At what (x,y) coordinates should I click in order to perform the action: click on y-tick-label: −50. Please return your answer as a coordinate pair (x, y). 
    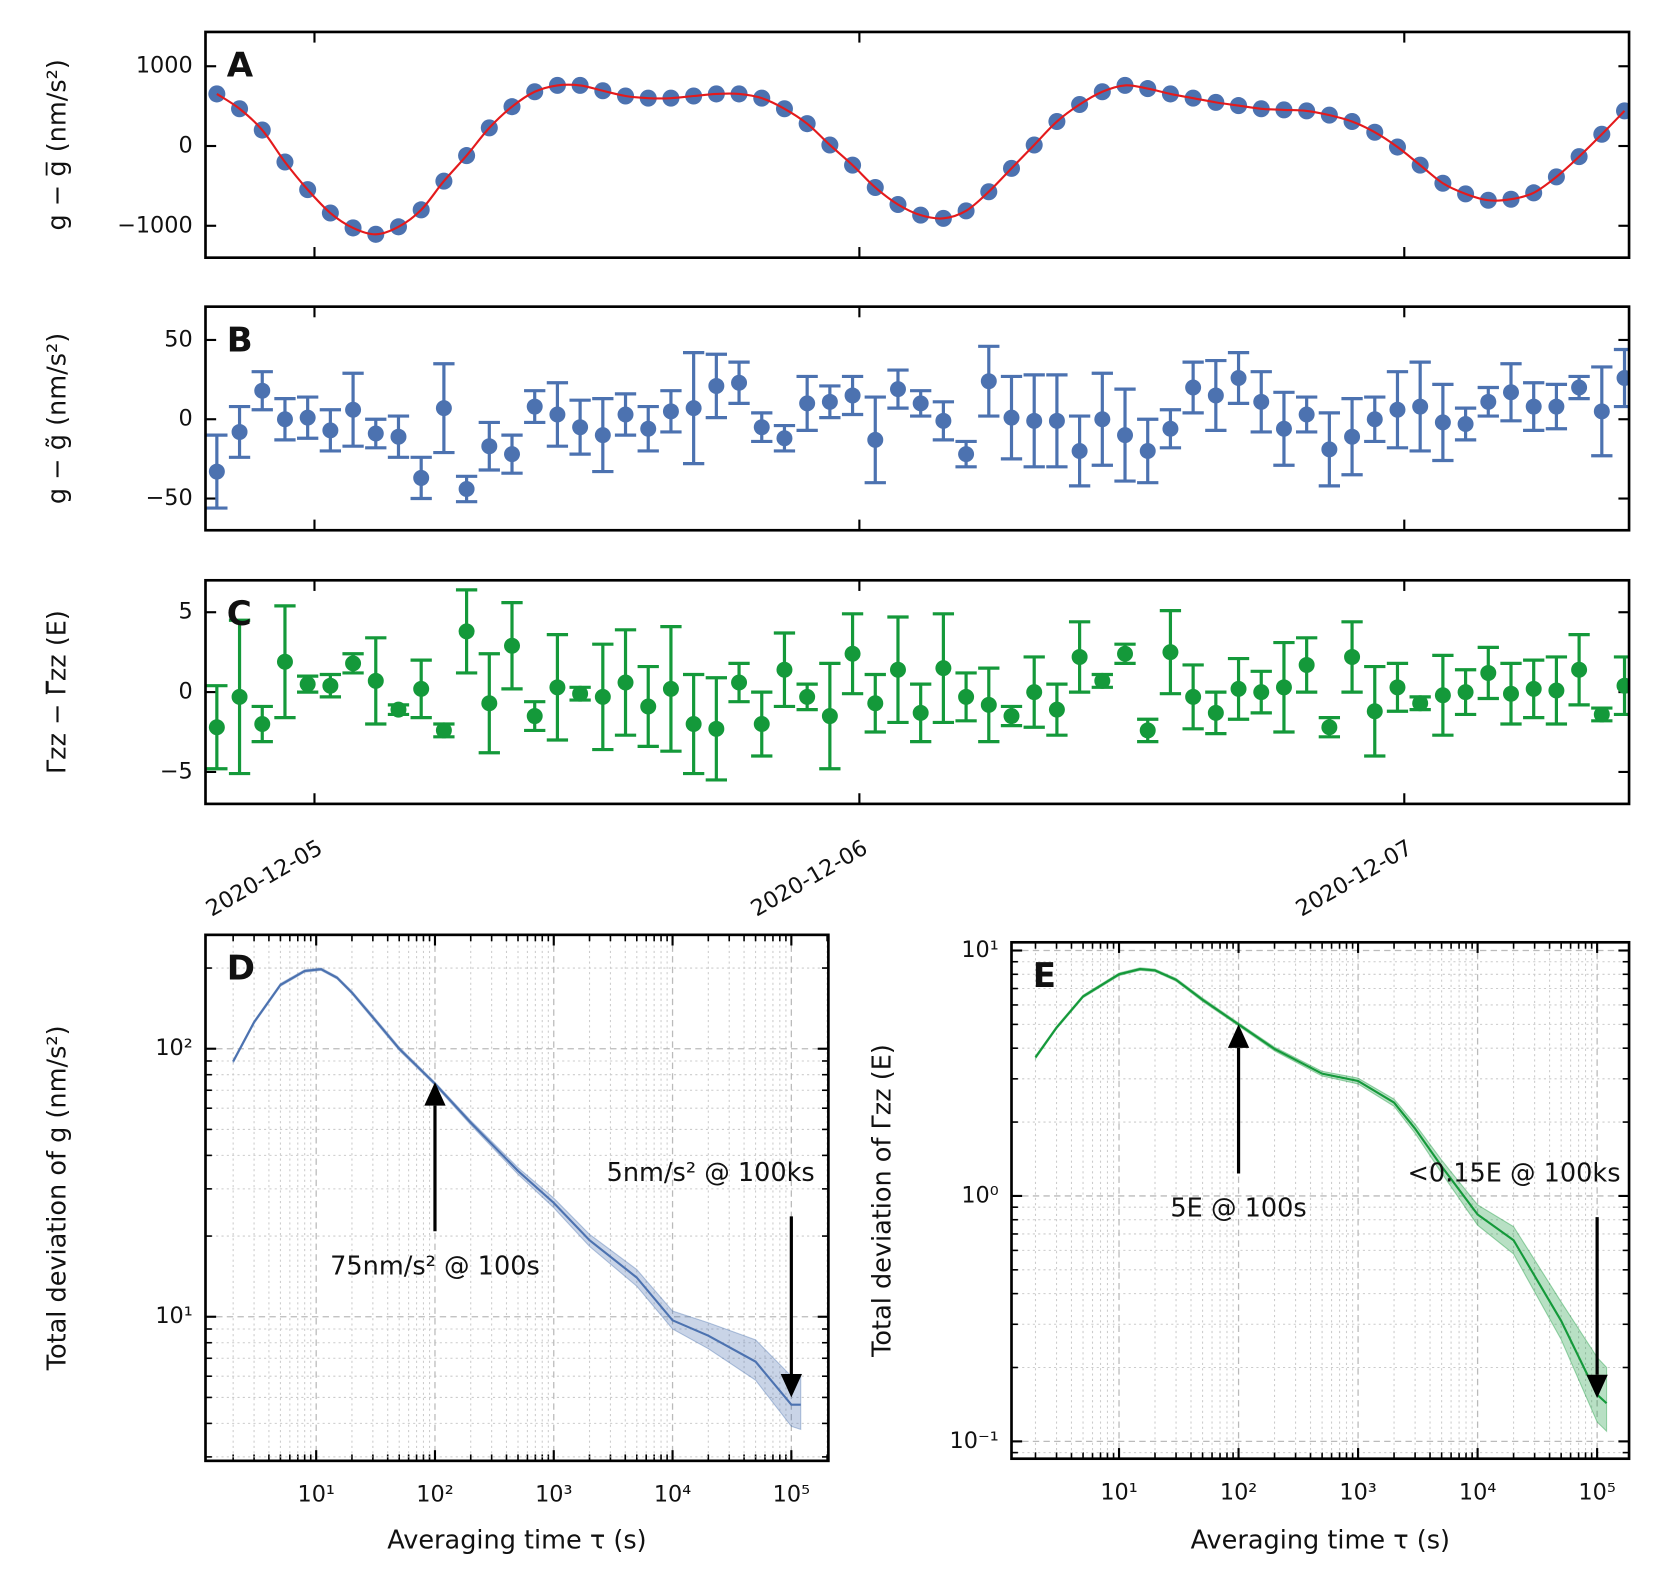
    Looking at the image, I should click on (169, 498).